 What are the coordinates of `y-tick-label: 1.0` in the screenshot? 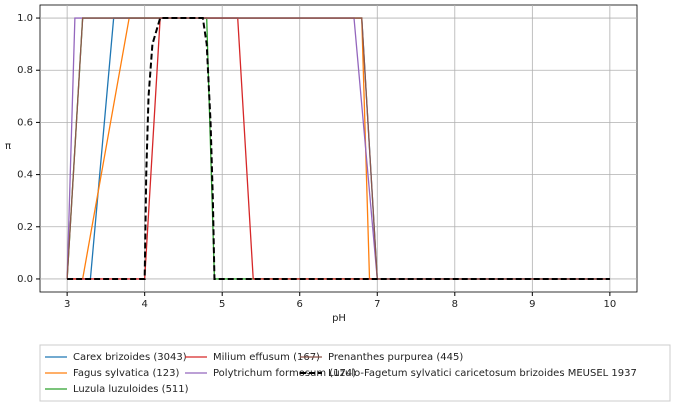 It's located at (25, 18).